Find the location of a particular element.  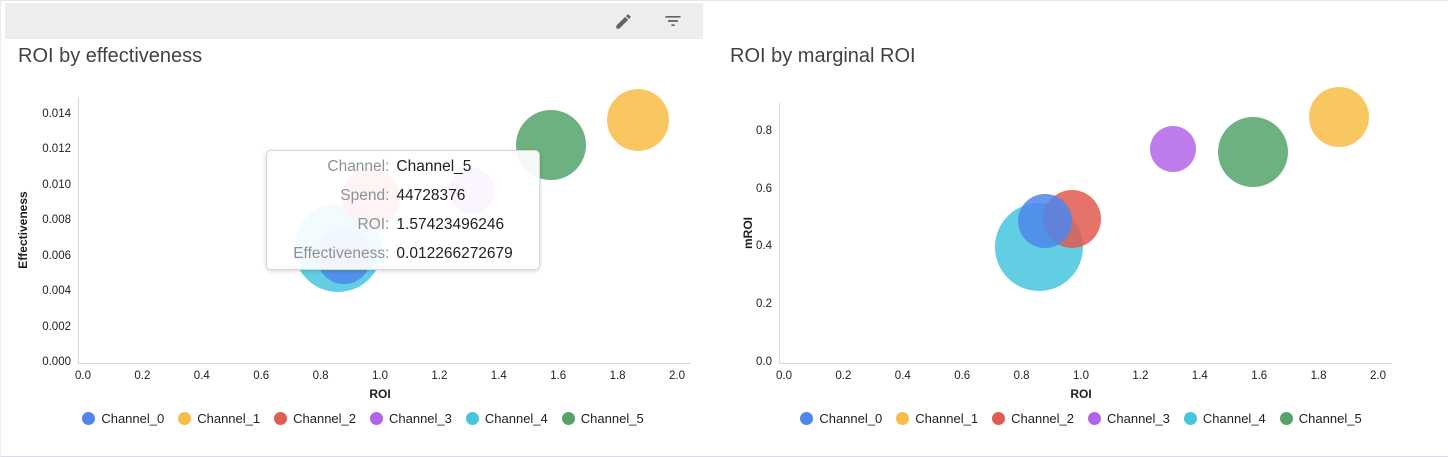

y-tick-label: 0.010 is located at coordinates (56, 184).